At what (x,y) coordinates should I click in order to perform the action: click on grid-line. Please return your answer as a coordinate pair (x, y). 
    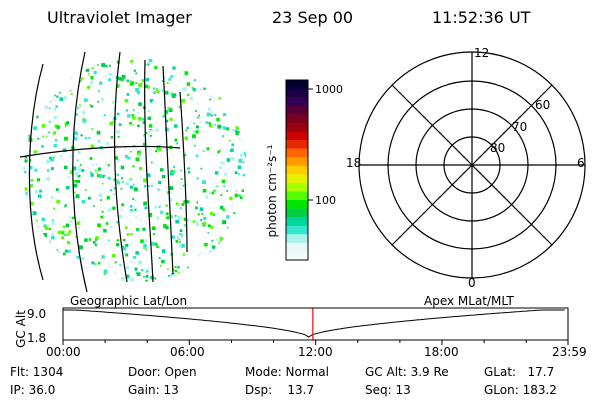
    Looking at the image, I should click on (121, 167).